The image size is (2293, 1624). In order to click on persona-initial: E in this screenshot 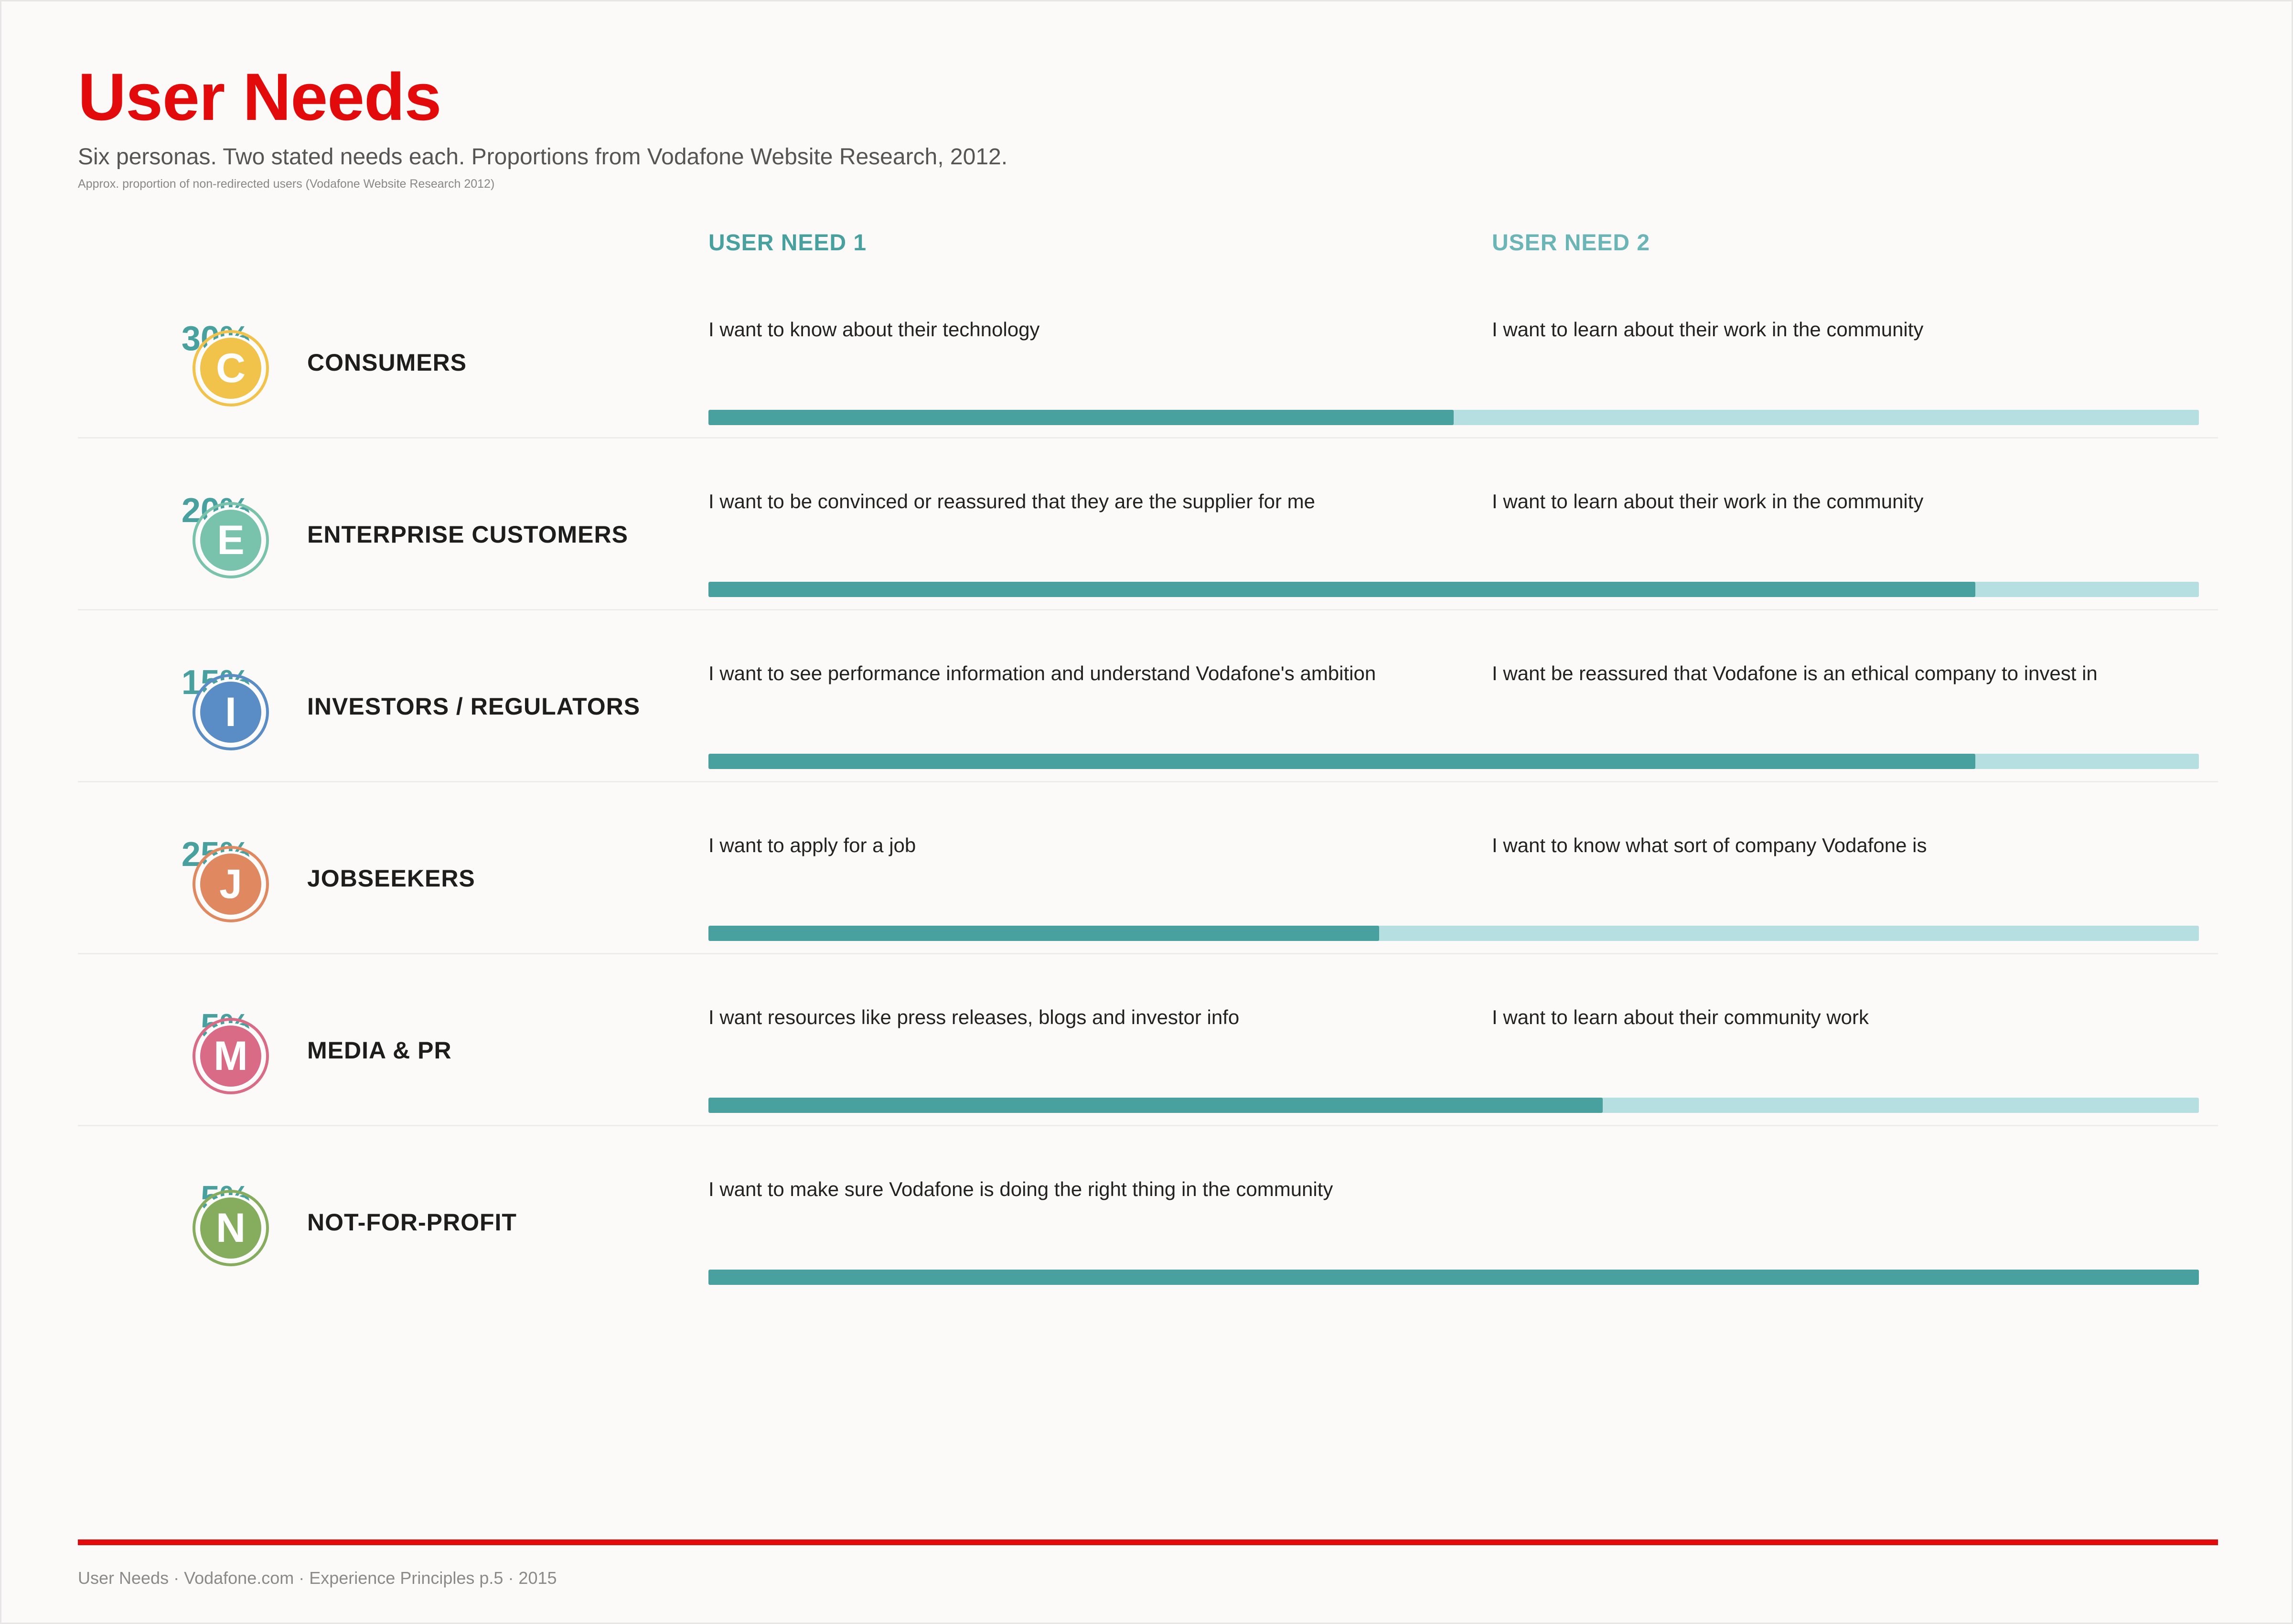, I will do `click(231, 540)`.